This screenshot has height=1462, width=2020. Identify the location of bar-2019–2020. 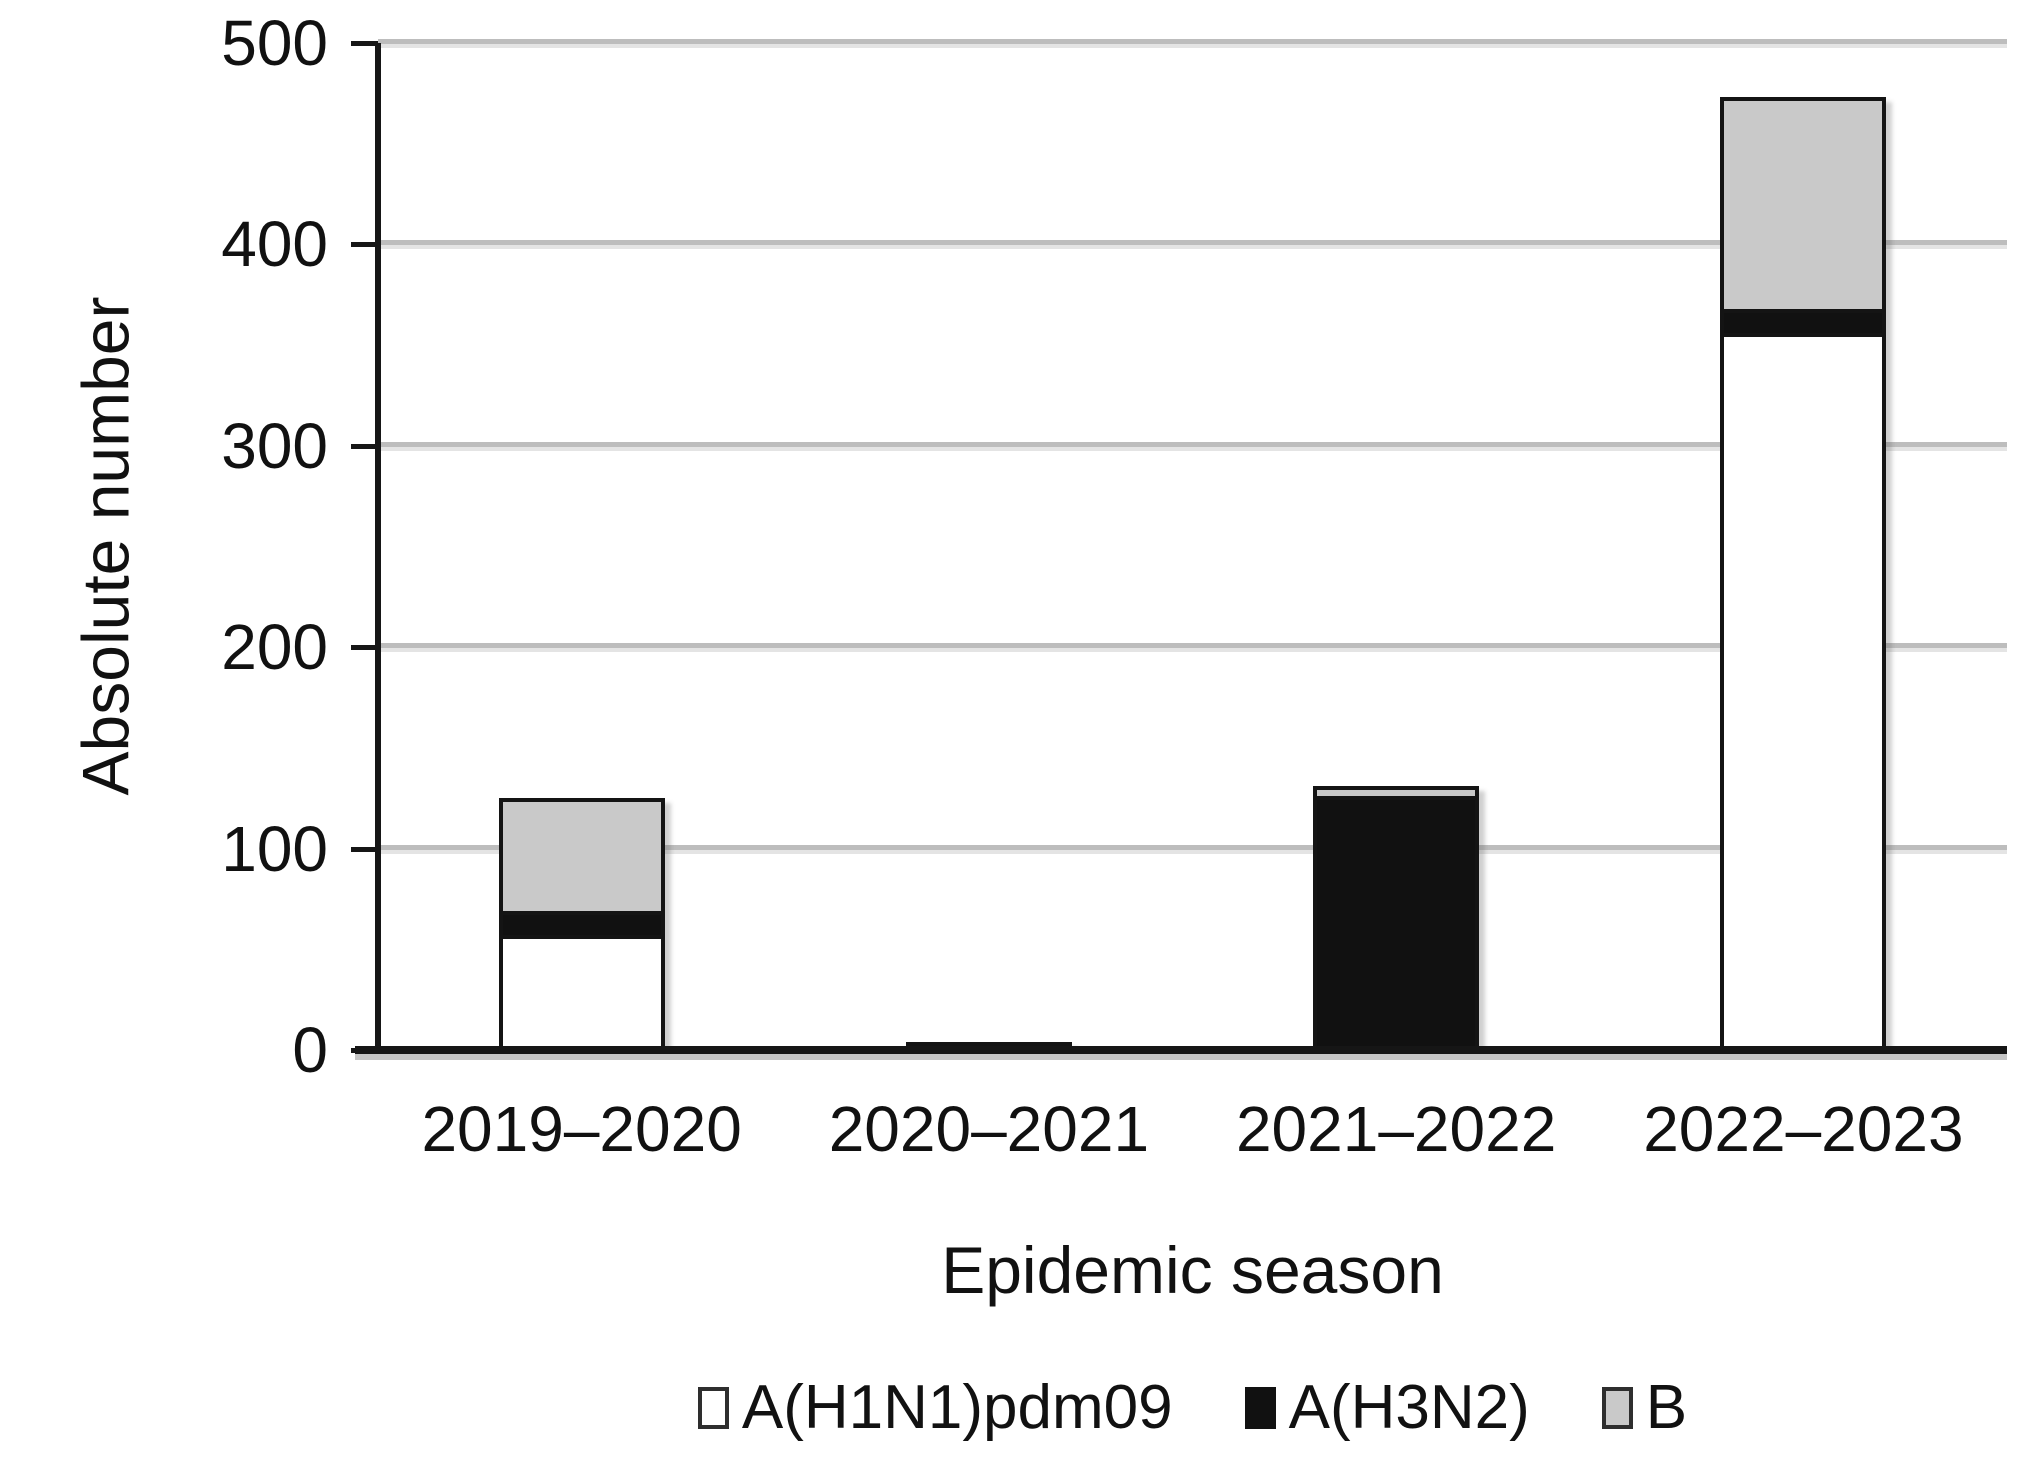
(581, 924).